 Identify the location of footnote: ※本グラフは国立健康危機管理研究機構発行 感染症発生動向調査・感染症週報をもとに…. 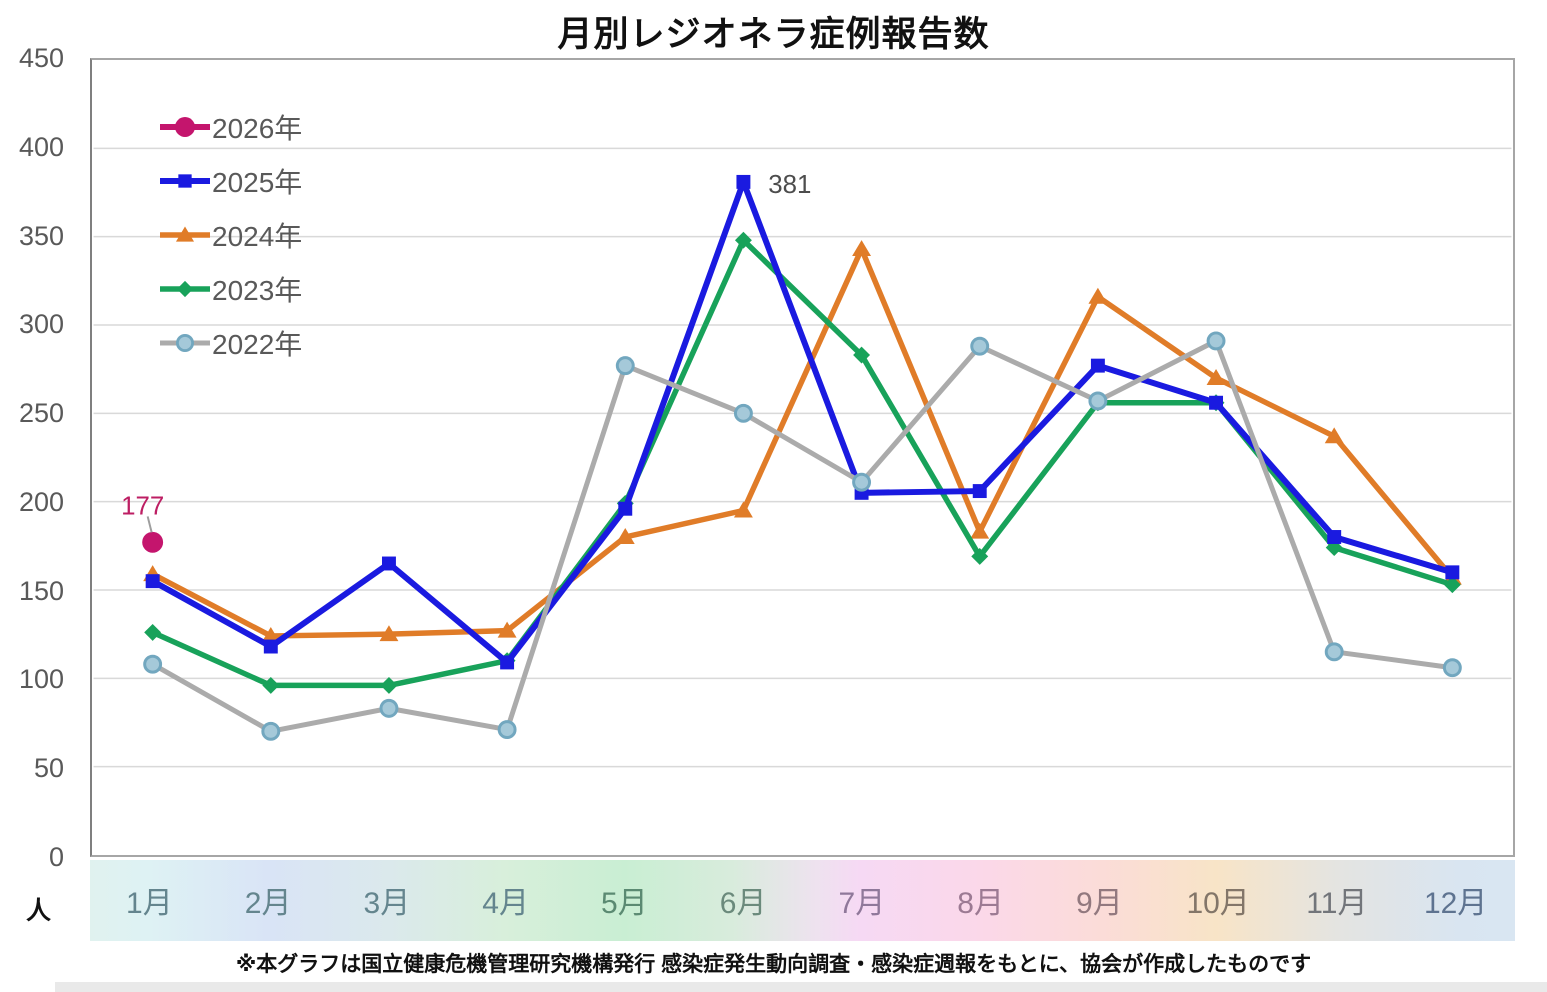
(773, 964).